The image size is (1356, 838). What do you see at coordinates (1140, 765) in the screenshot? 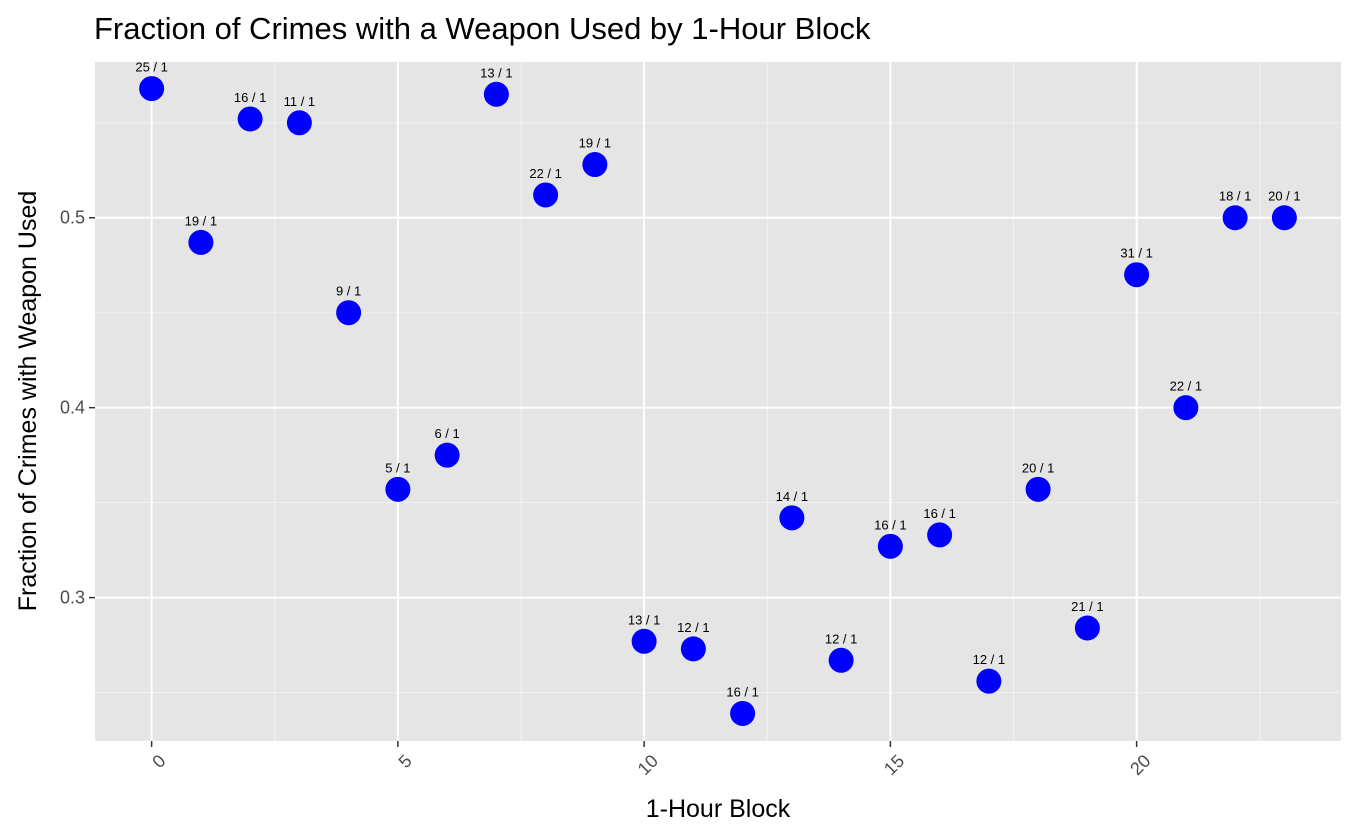
I see `x-tick-label: 20` at bounding box center [1140, 765].